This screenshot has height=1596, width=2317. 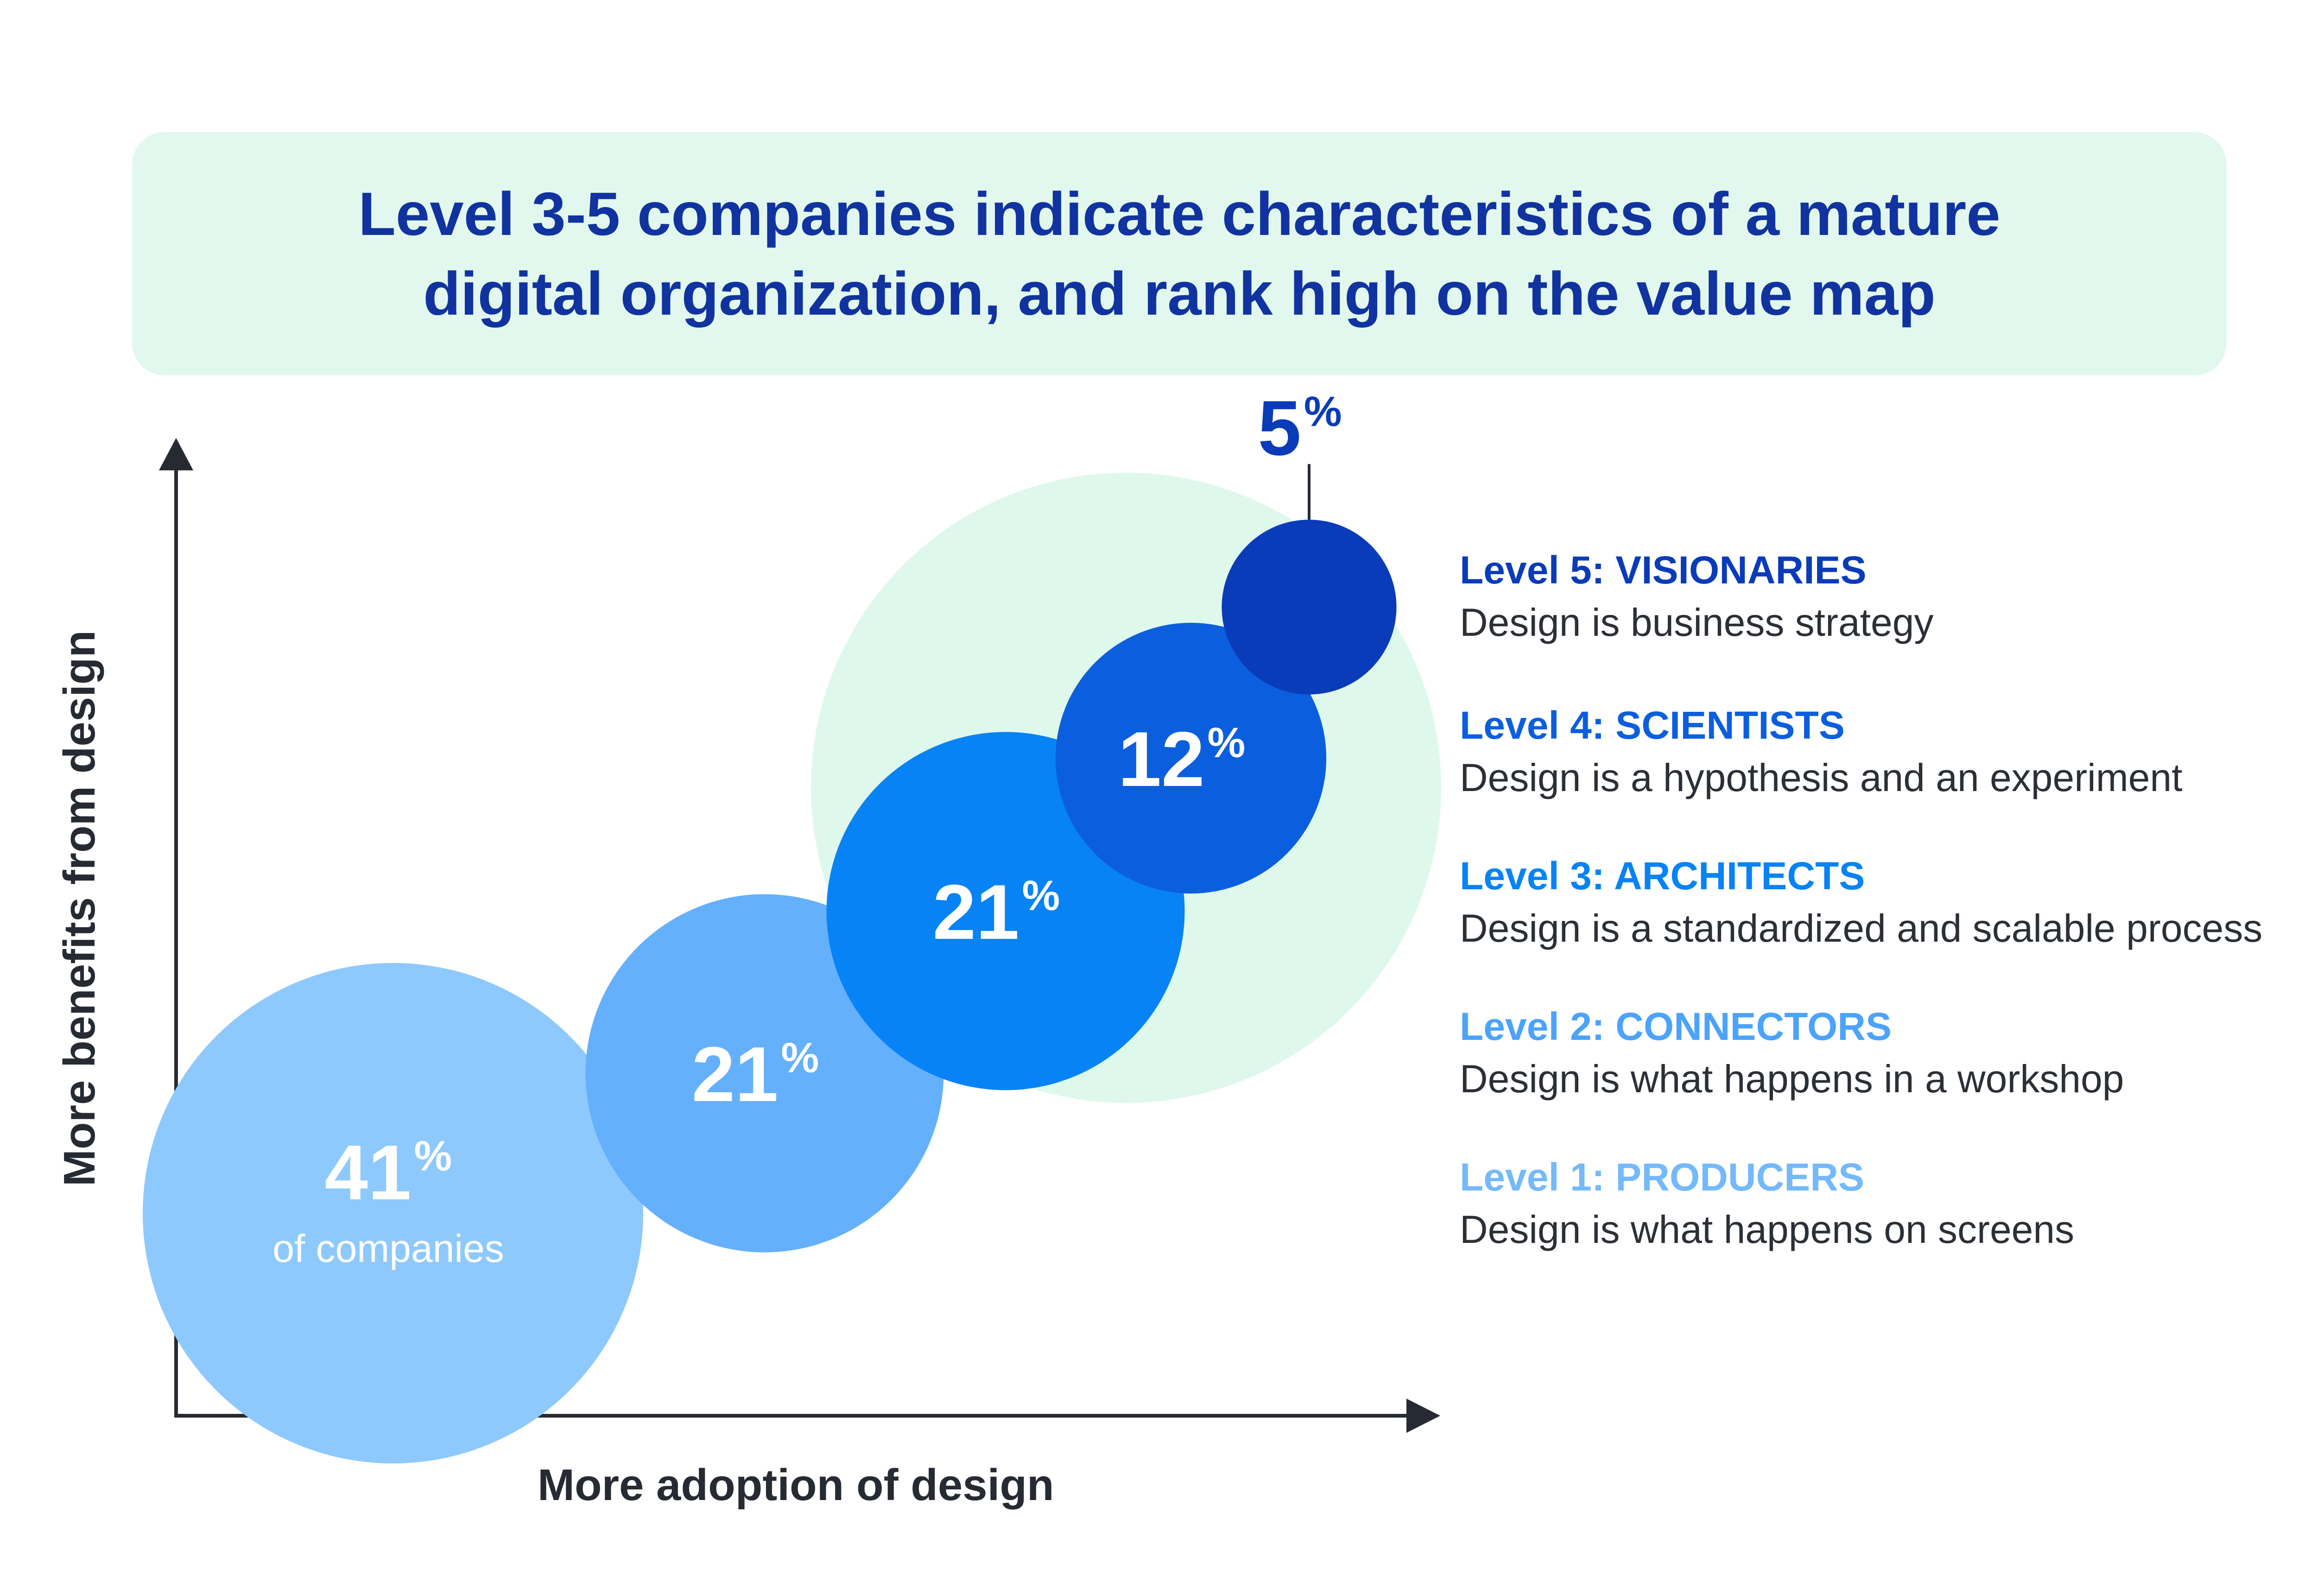 What do you see at coordinates (1792, 1079) in the screenshot?
I see `legend-description: Design is what happens in a workshop` at bounding box center [1792, 1079].